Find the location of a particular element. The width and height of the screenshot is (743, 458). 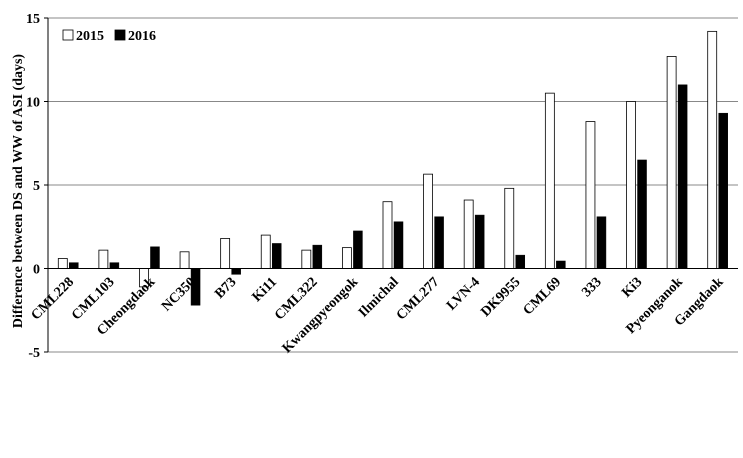

y-tick-label: 0 is located at coordinates (36, 270).